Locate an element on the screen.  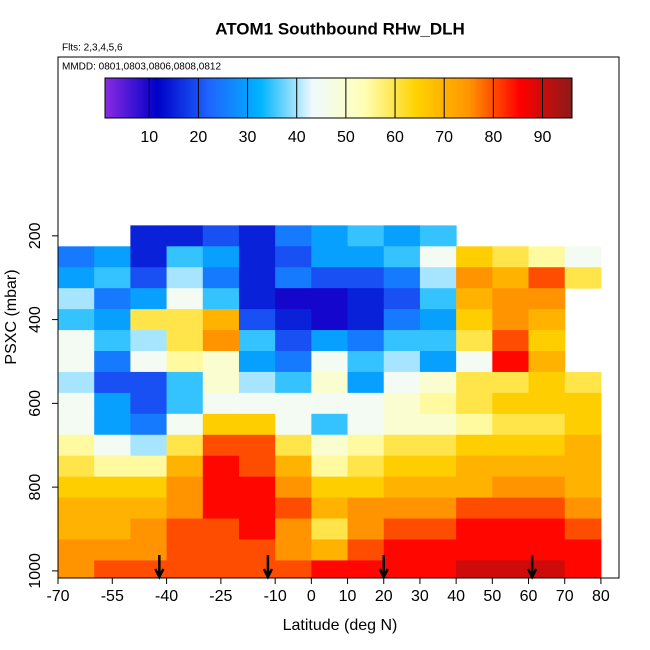
colorbar-tick-label: 70 is located at coordinates (444, 137).